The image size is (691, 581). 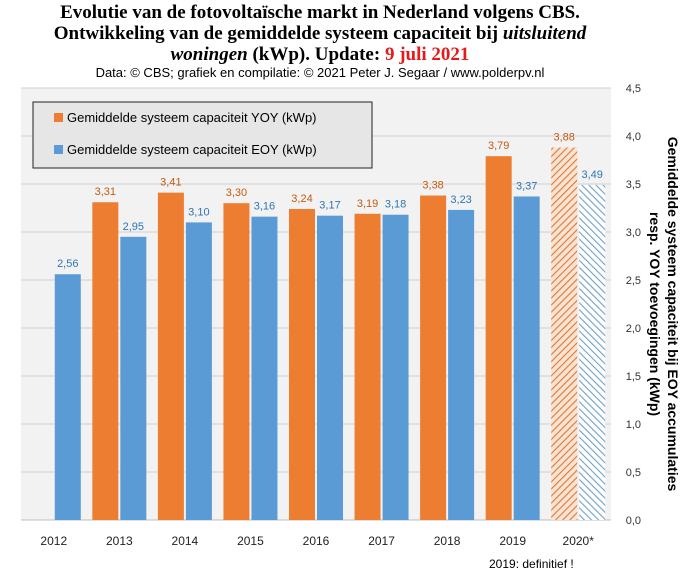 I want to click on x-tick-label: 2013, so click(x=119, y=541).